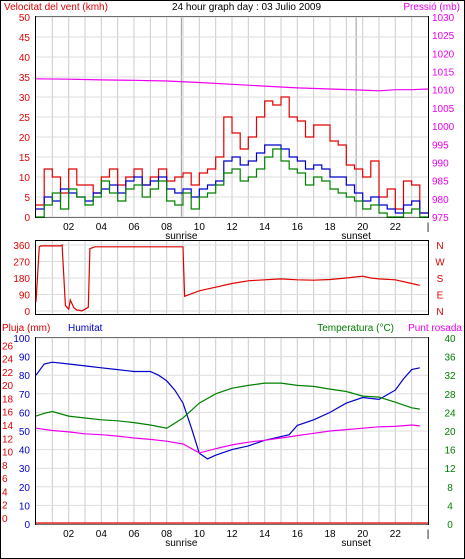  I want to click on humidity-tick-label: 50, so click(25, 432).